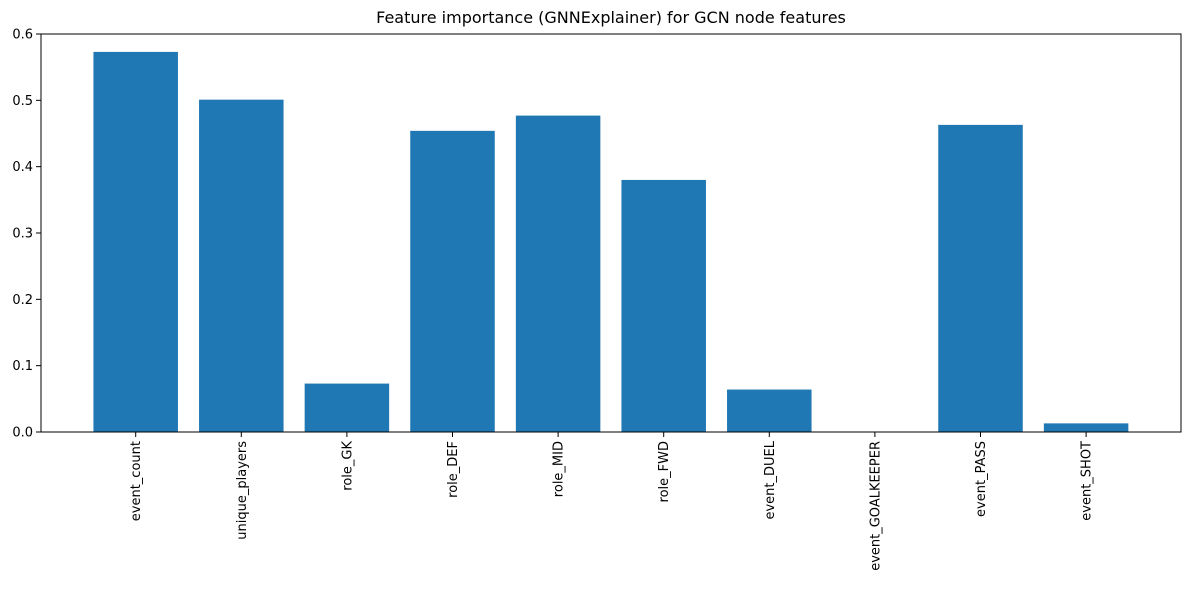 The image size is (1189, 590). What do you see at coordinates (22, 234) in the screenshot?
I see `y-tick-label: 0.3` at bounding box center [22, 234].